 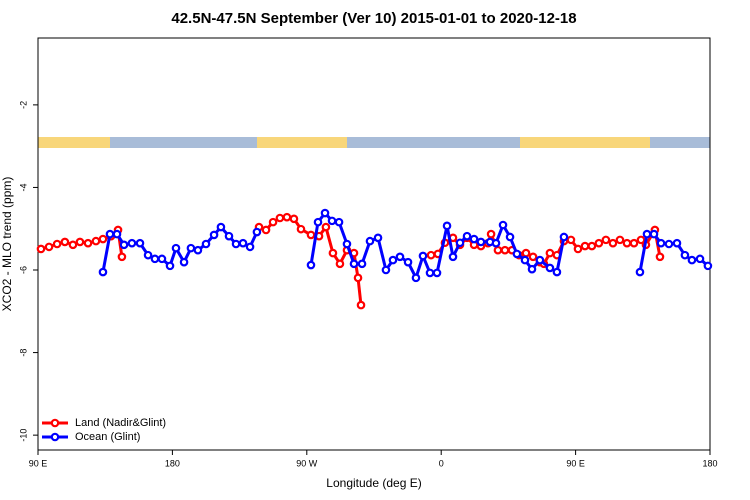 What do you see at coordinates (23, 353) in the screenshot?
I see `y-tick-label: -8` at bounding box center [23, 353].